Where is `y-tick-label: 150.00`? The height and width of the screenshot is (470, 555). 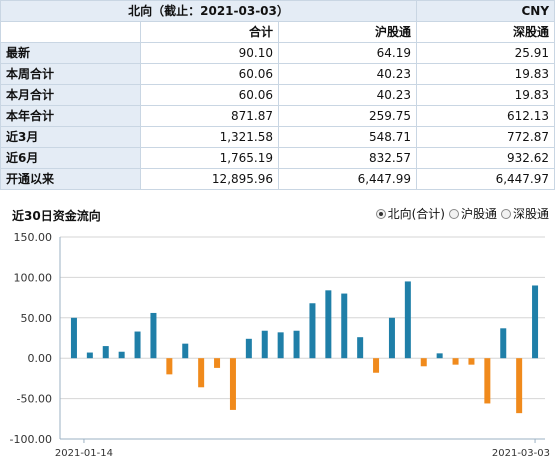
y-tick-label: 150.00 is located at coordinates (33, 237).